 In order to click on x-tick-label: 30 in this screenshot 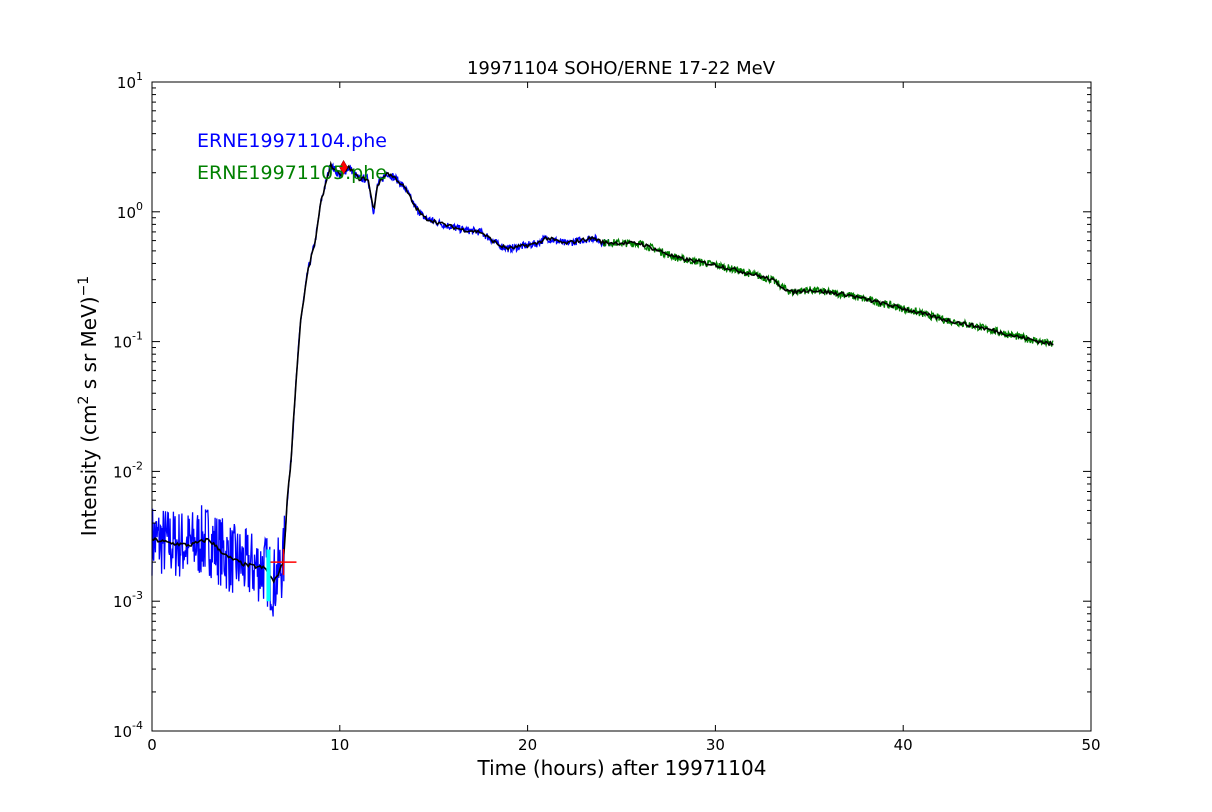, I will do `click(715, 745)`.